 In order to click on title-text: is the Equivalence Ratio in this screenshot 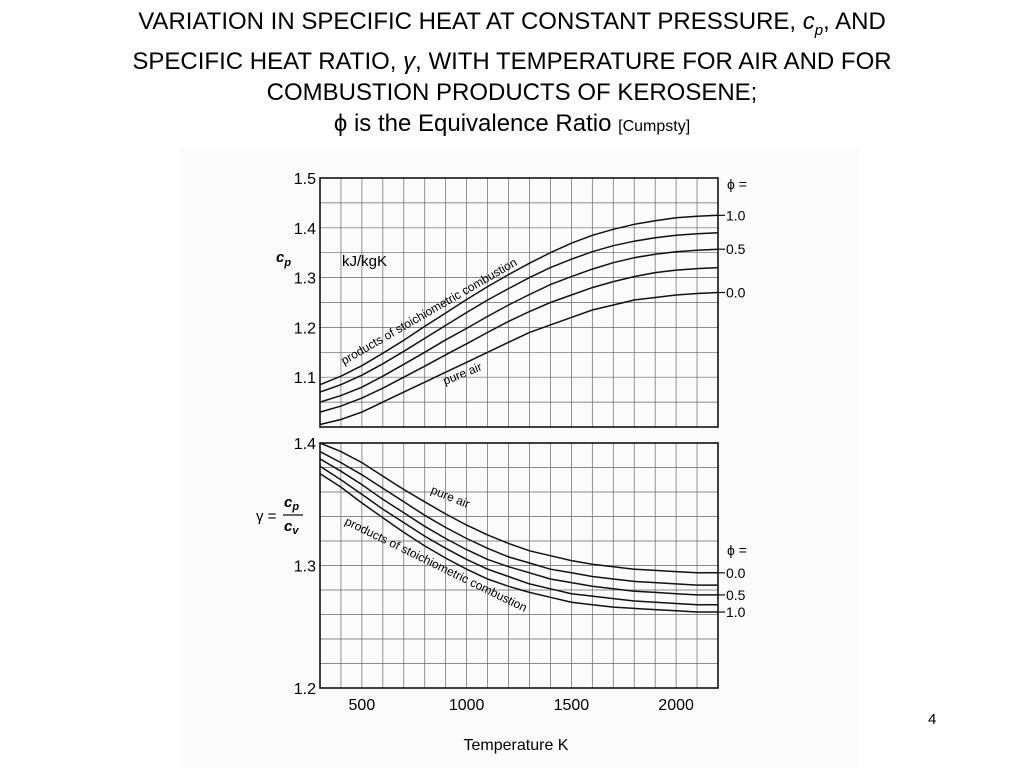, I will do `click(483, 123)`.